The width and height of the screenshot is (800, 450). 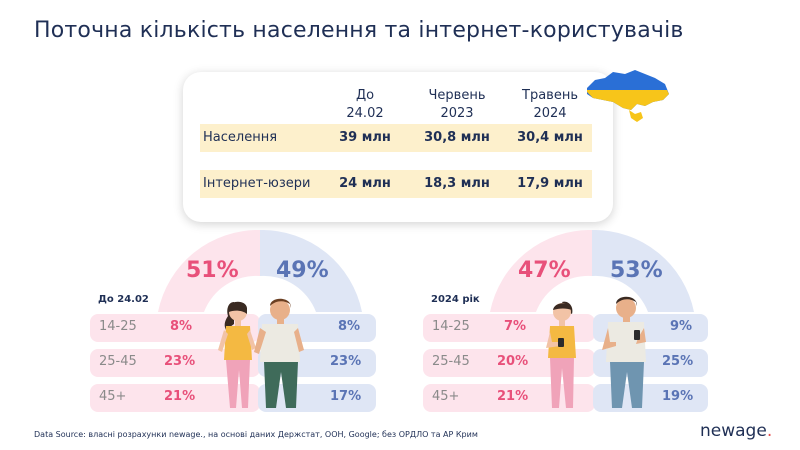 I want to click on man-with-phone-illustration, so click(x=624, y=352).